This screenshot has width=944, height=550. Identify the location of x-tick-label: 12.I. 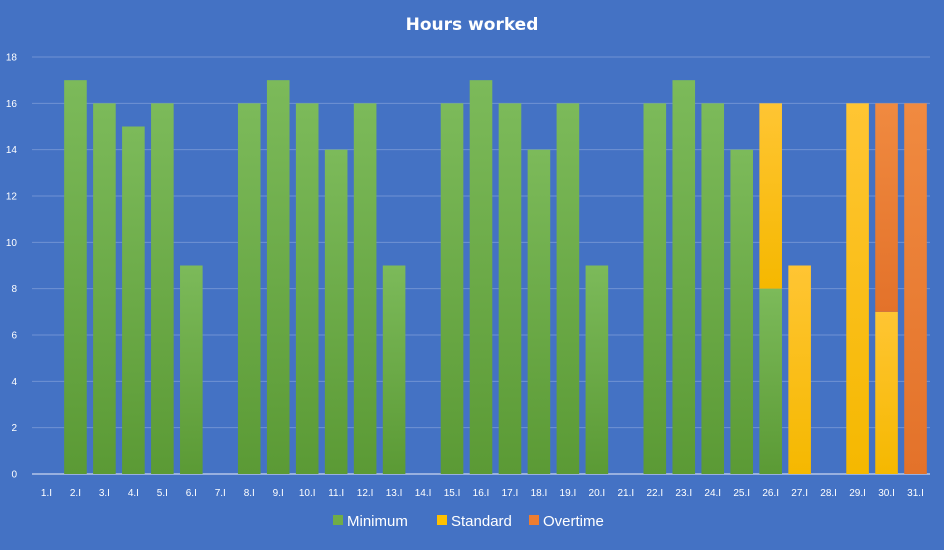
(365, 493).